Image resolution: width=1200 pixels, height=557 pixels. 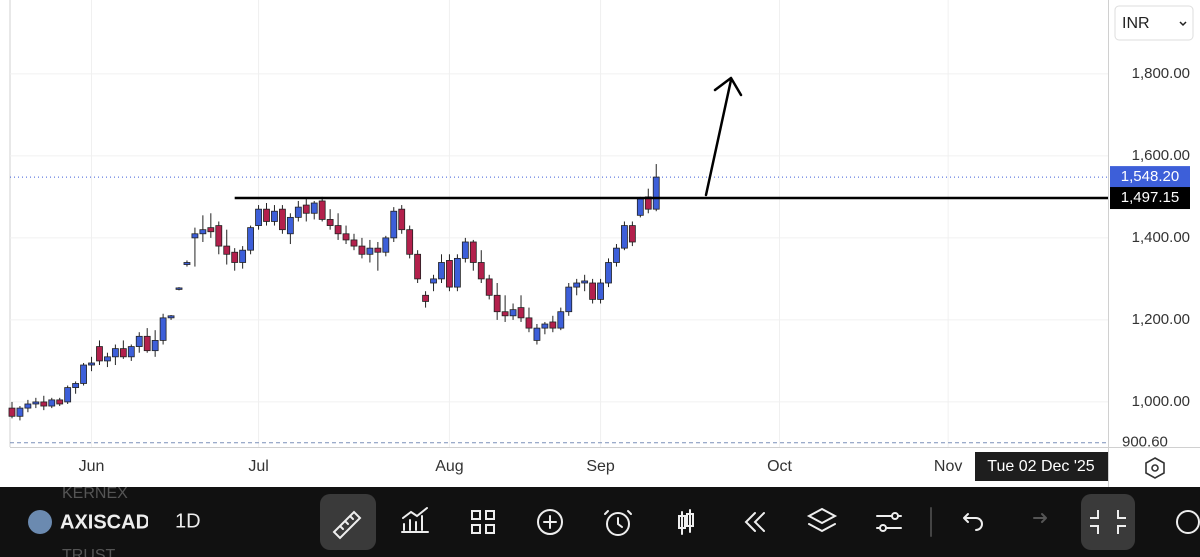 I want to click on symbol: AXISCADES, so click(x=118, y=522).